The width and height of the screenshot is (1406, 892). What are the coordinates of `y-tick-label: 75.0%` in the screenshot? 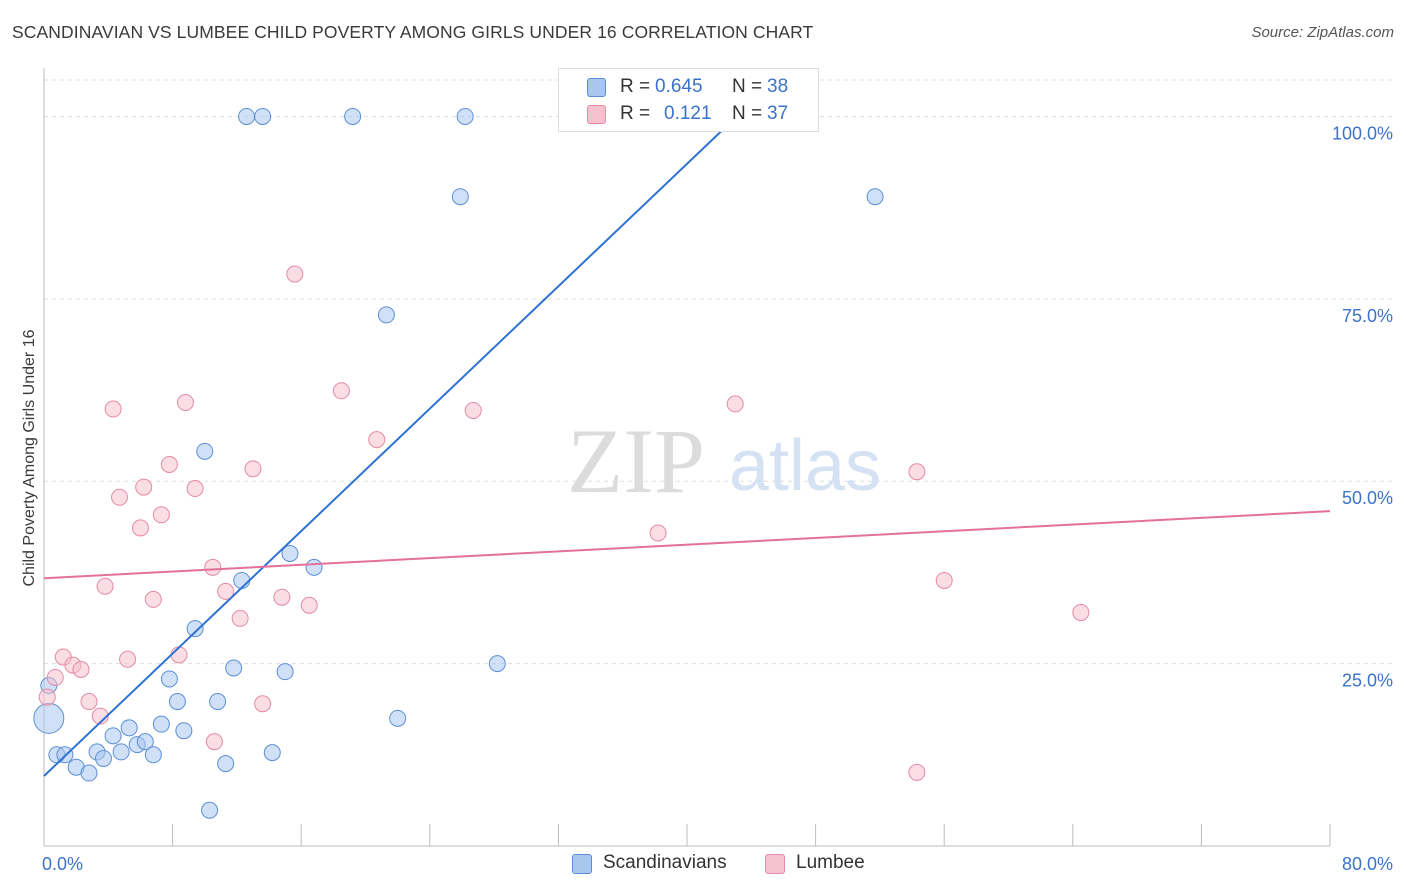 It's located at (1367, 316).